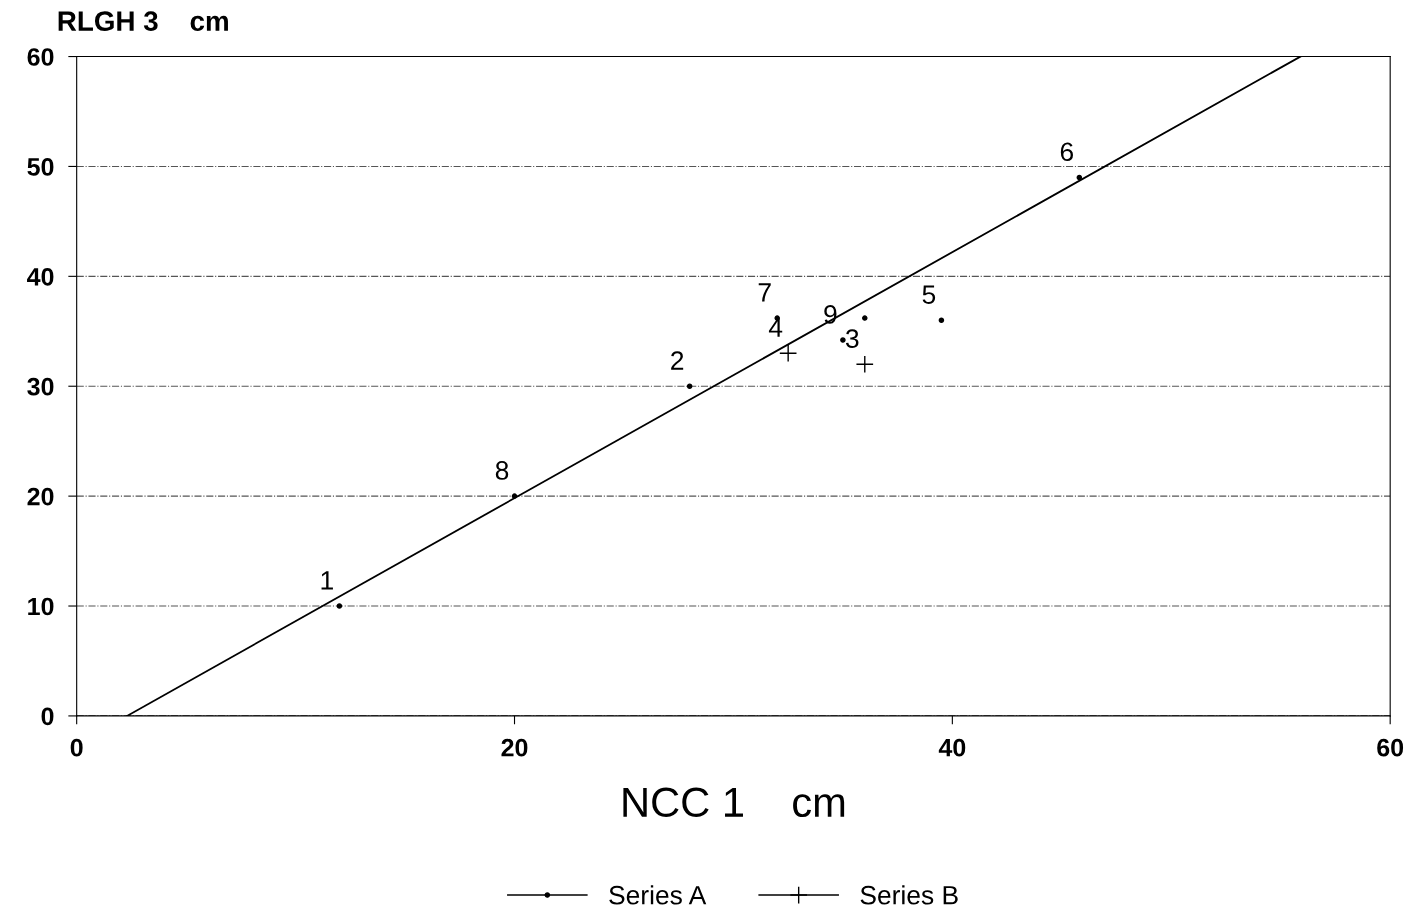 This screenshot has height=912, width=1420. I want to click on annotation: 8, so click(502, 470).